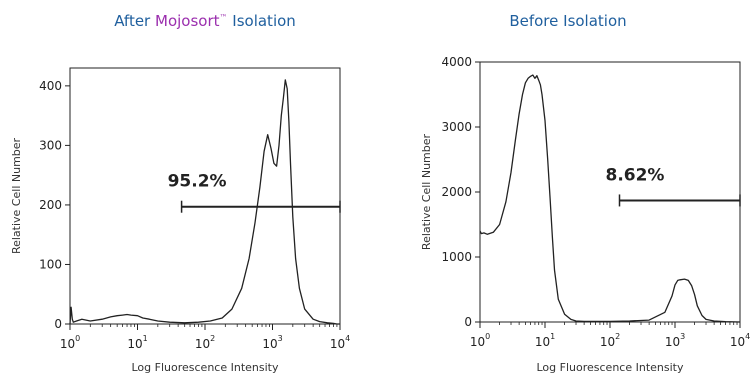 Image resolution: width=750 pixels, height=376 pixels. What do you see at coordinates (610, 367) in the screenshot?
I see `before-x-axis-label: Log Fluorescence Intensity` at bounding box center [610, 367].